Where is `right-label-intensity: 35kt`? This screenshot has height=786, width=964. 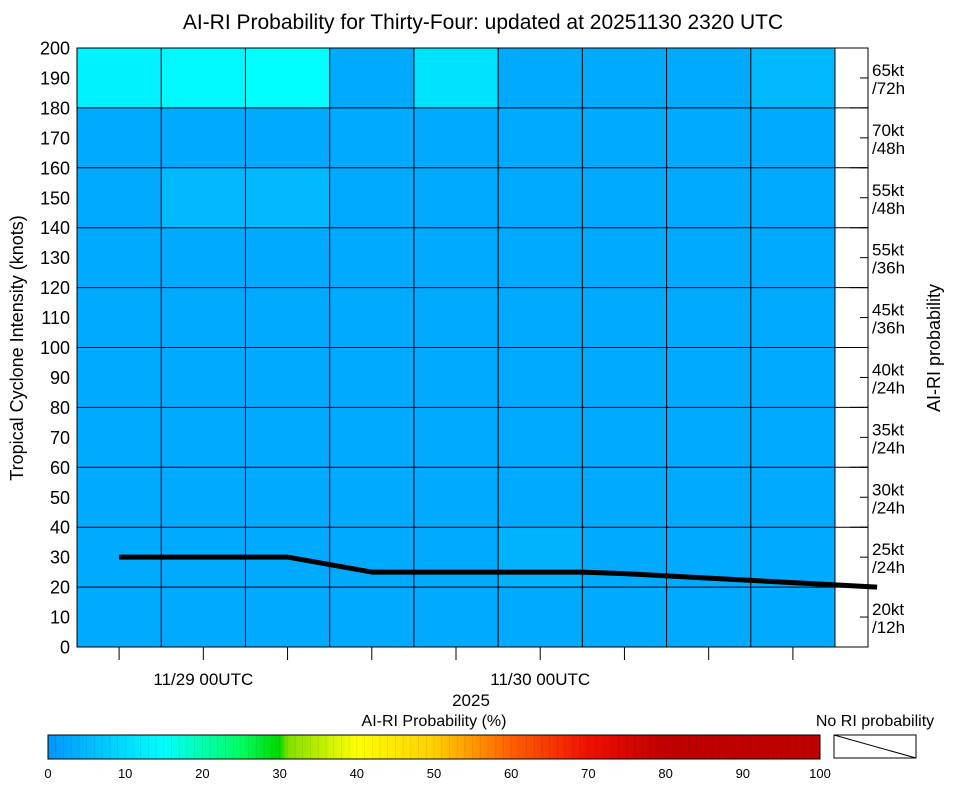 right-label-intensity: 35kt is located at coordinates (888, 429).